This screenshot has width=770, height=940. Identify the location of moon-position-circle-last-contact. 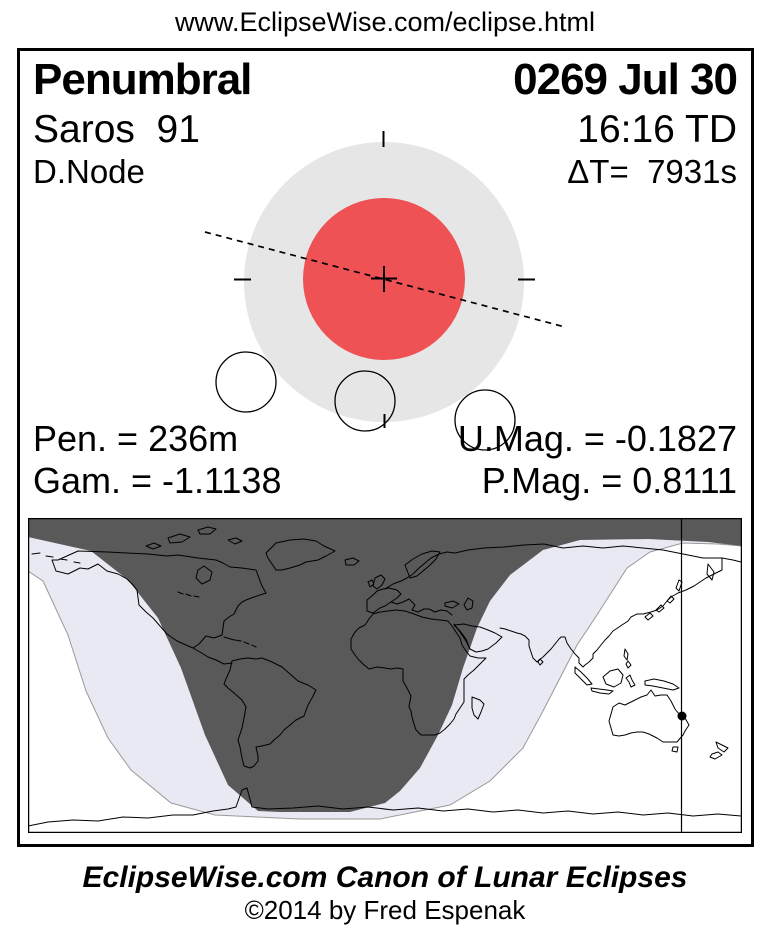
(485, 420).